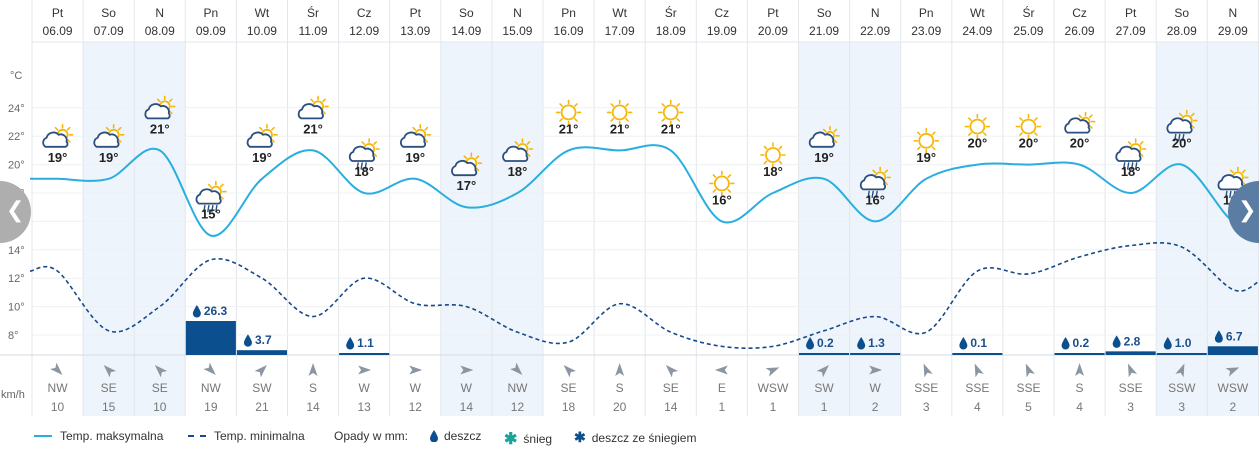 Image resolution: width=1259 pixels, height=455 pixels. What do you see at coordinates (1132, 341) in the screenshot?
I see `precip-label: 2.8` at bounding box center [1132, 341].